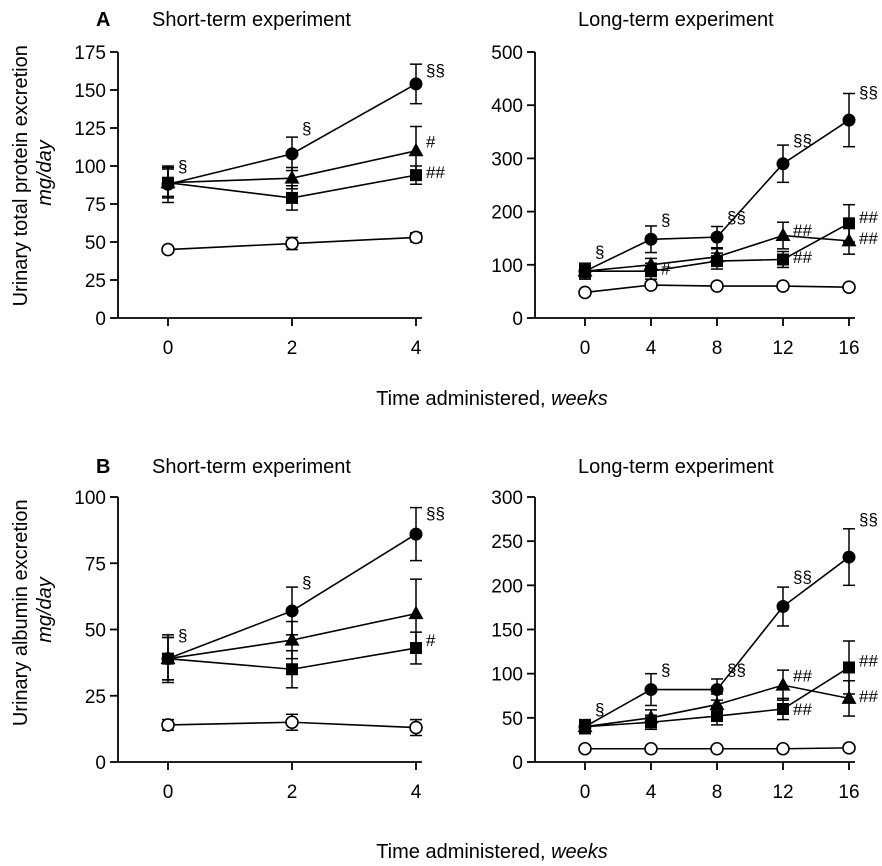 This screenshot has height=866, width=882. What do you see at coordinates (251, 20) in the screenshot?
I see `chart-a-short-title: Short-term experiment` at bounding box center [251, 20].